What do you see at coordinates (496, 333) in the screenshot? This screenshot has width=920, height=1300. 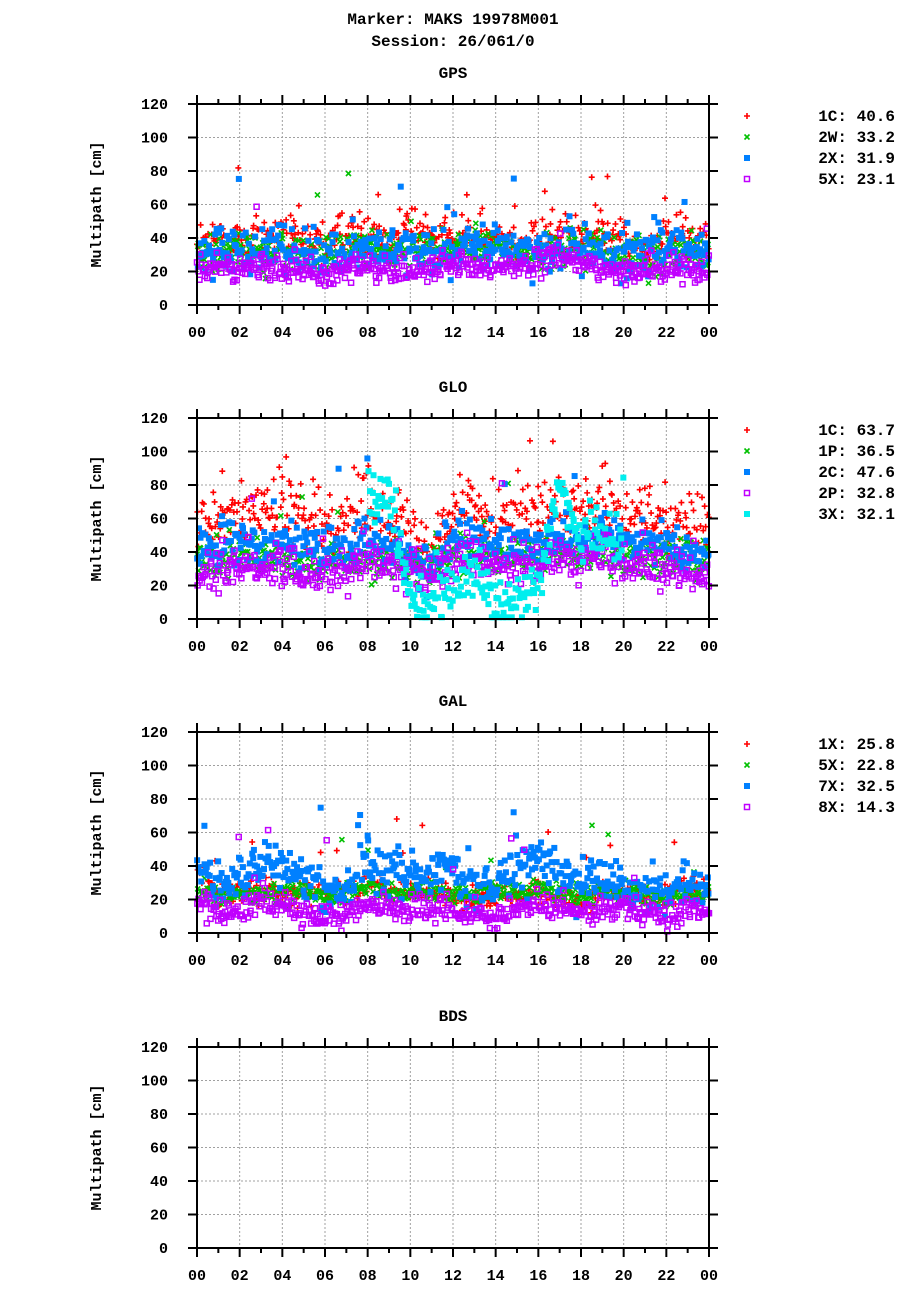 I see `x-tick-label: 14` at bounding box center [496, 333].